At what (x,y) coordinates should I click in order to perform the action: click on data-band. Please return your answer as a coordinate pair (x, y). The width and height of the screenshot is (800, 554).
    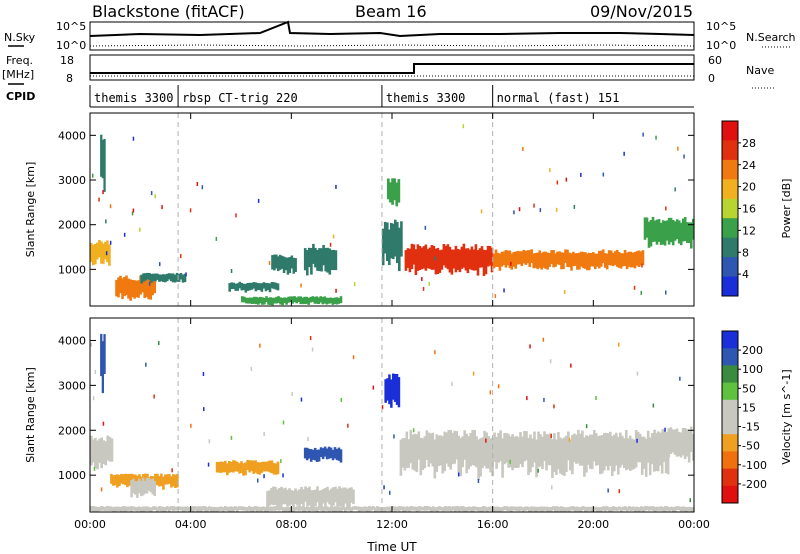
    Looking at the image, I should click on (163, 278).